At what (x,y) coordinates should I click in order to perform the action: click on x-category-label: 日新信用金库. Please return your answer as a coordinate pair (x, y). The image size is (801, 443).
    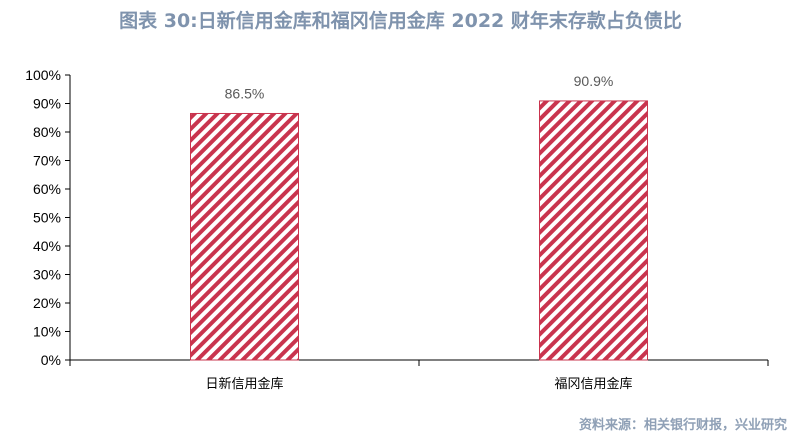
    Looking at the image, I should click on (244, 384).